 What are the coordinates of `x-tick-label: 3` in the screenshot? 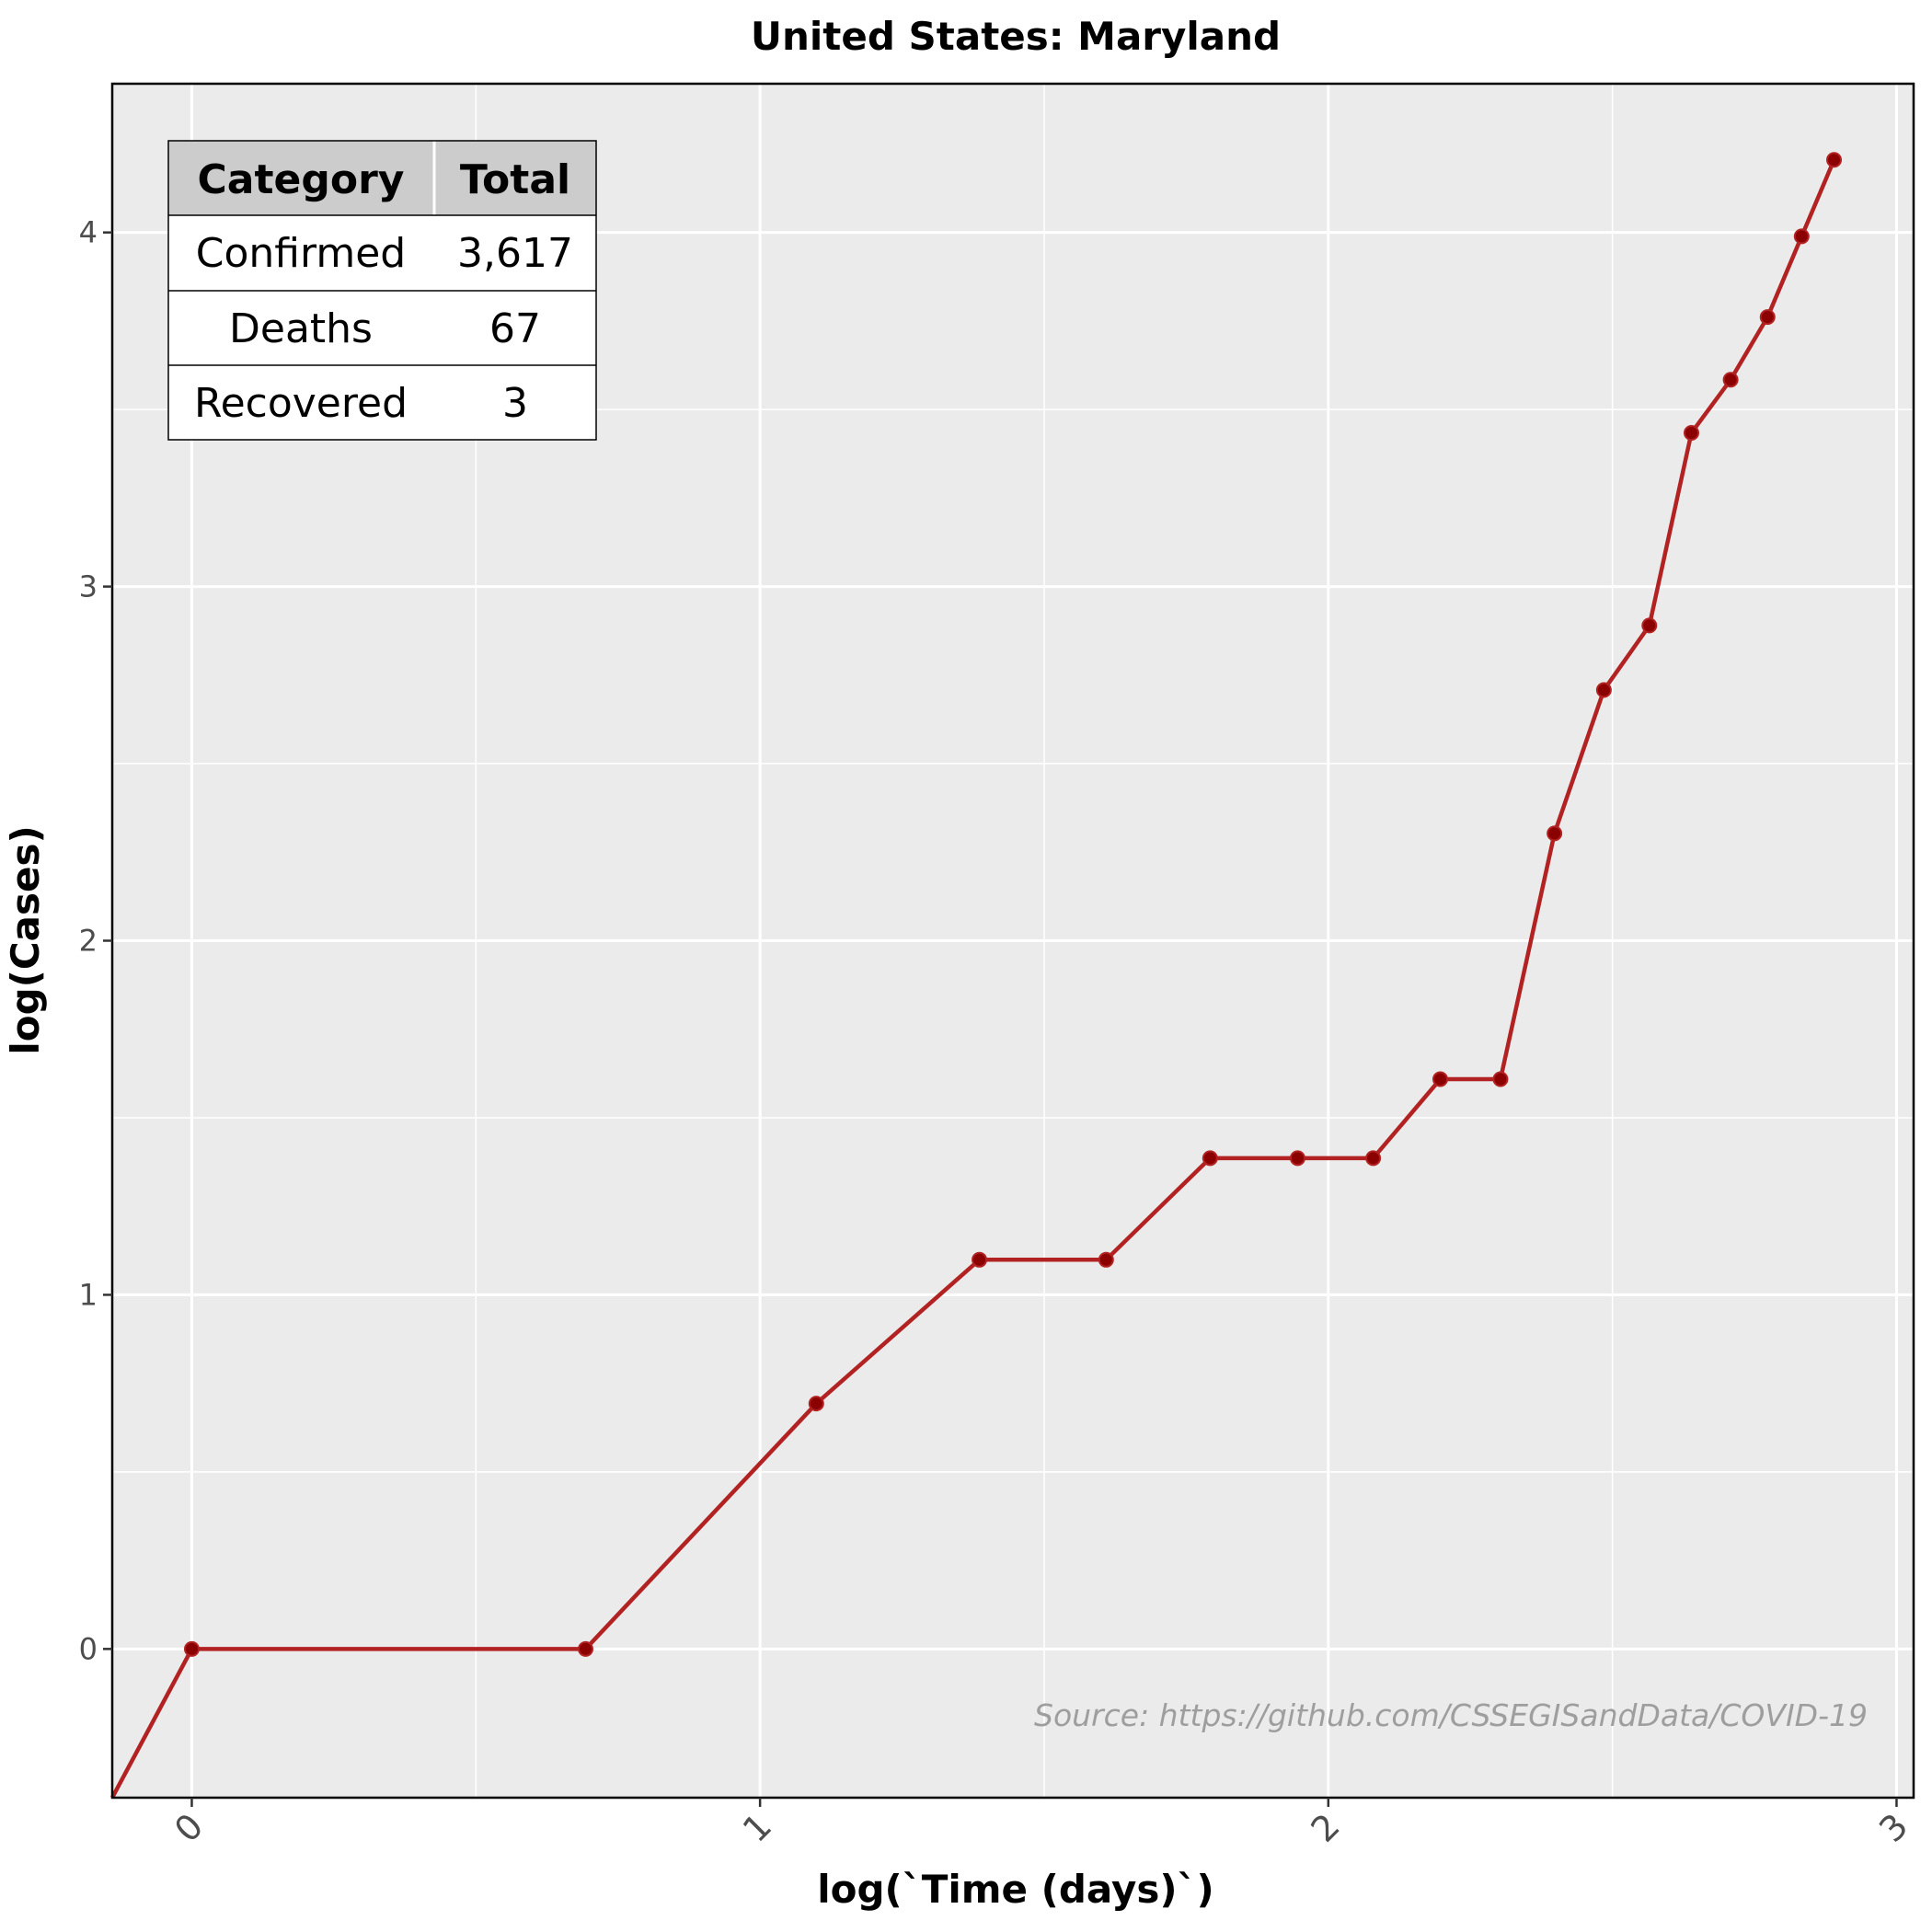 It's located at (1893, 1828).